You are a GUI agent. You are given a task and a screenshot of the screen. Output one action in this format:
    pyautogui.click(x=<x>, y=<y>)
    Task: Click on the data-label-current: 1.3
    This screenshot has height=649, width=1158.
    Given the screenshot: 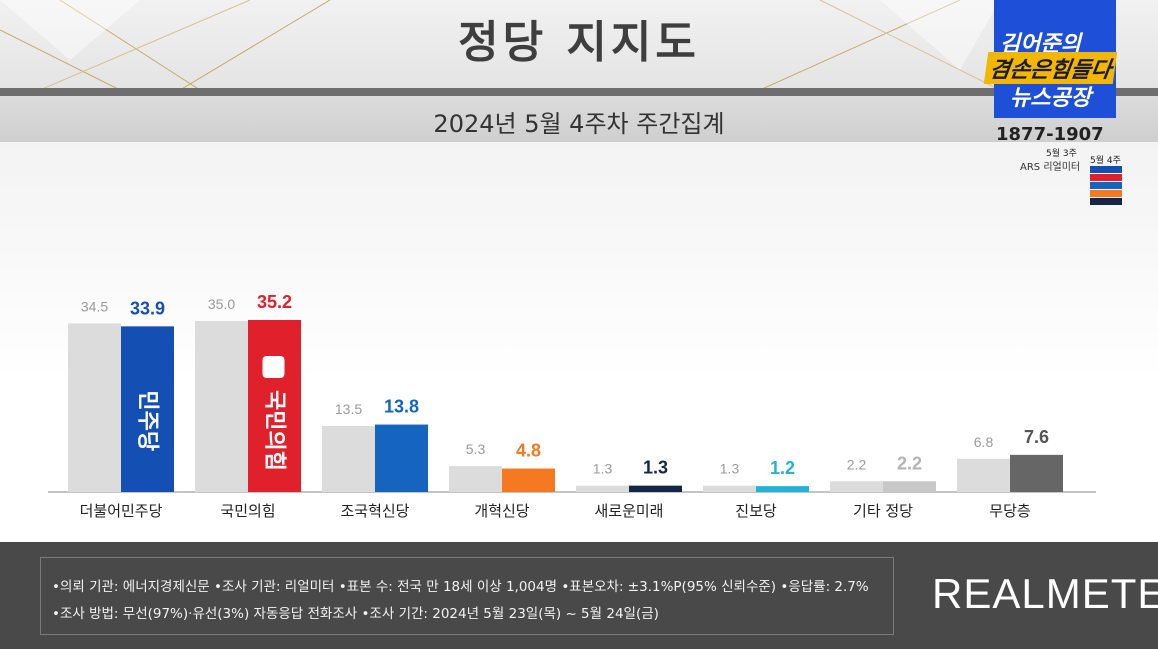 What is the action you would take?
    pyautogui.click(x=655, y=468)
    